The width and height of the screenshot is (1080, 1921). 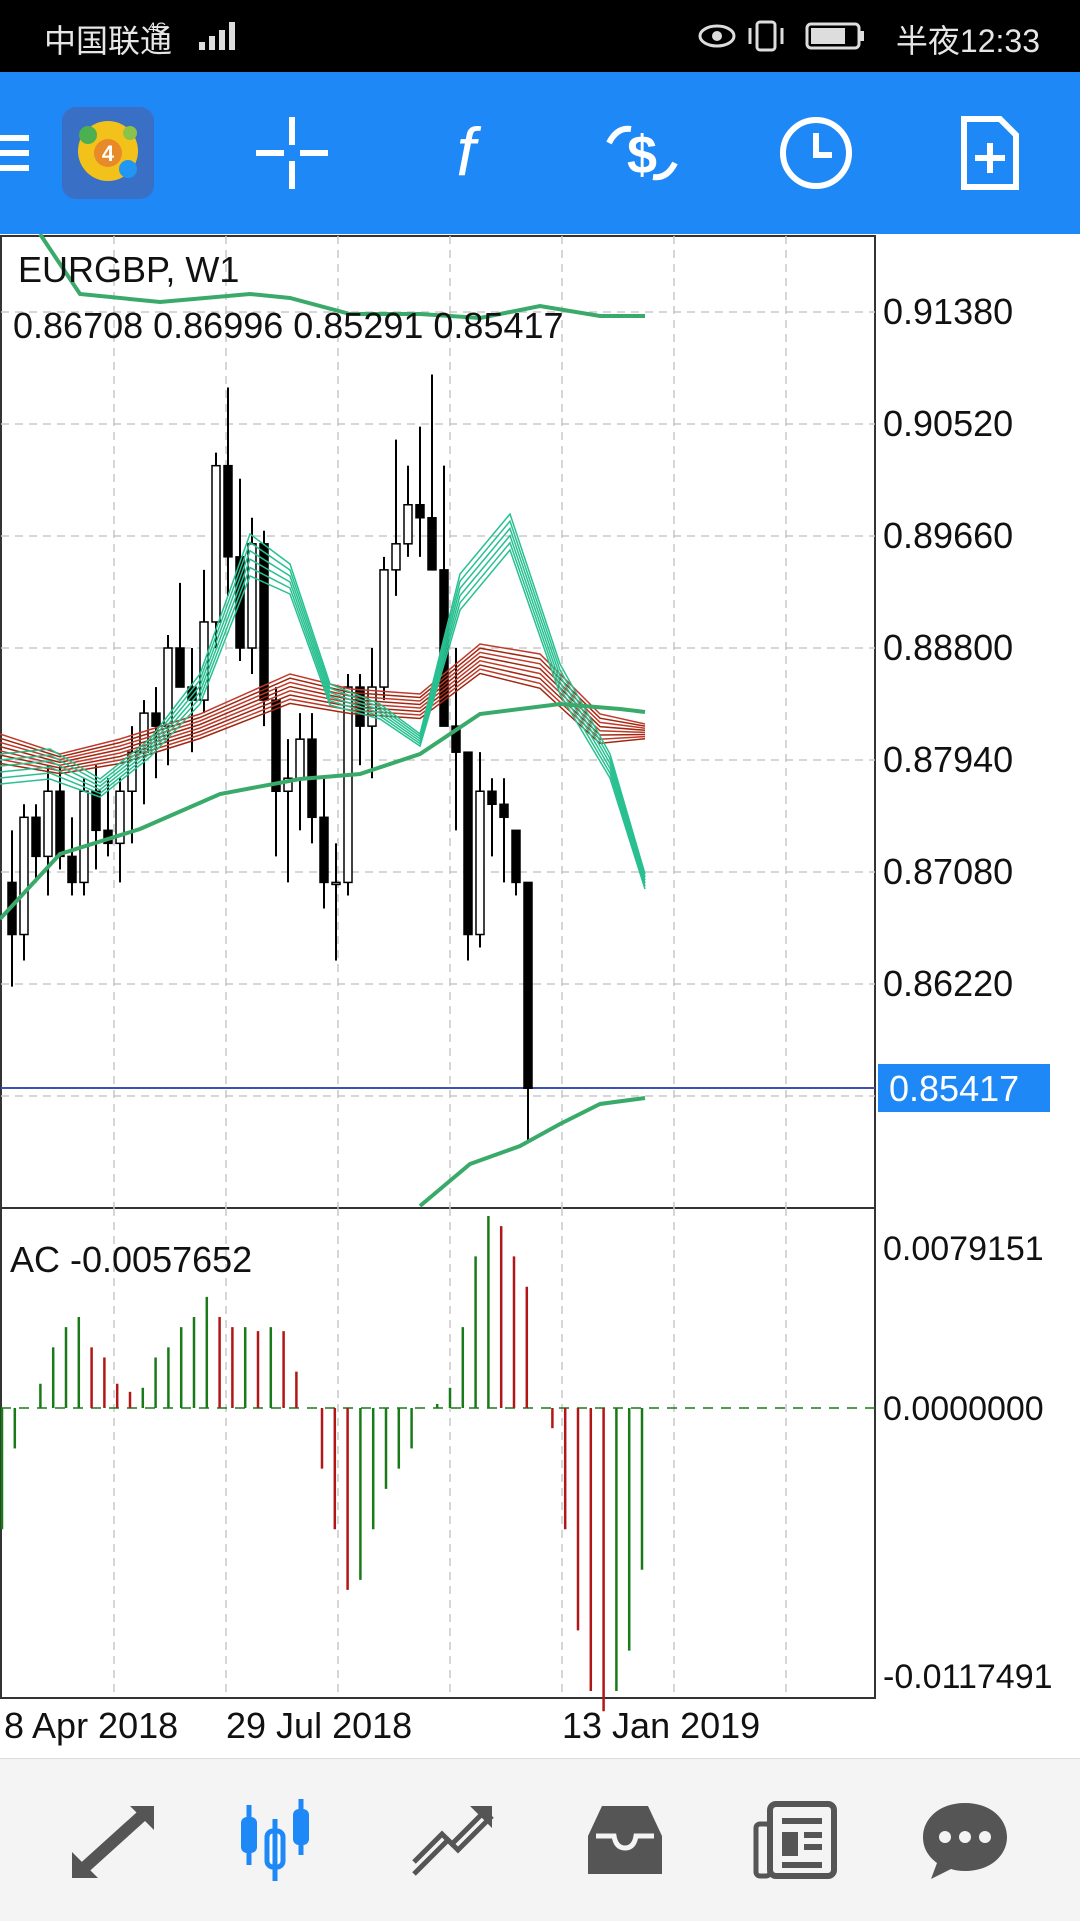 What do you see at coordinates (532, 1152) in the screenshot?
I see `band-lower` at bounding box center [532, 1152].